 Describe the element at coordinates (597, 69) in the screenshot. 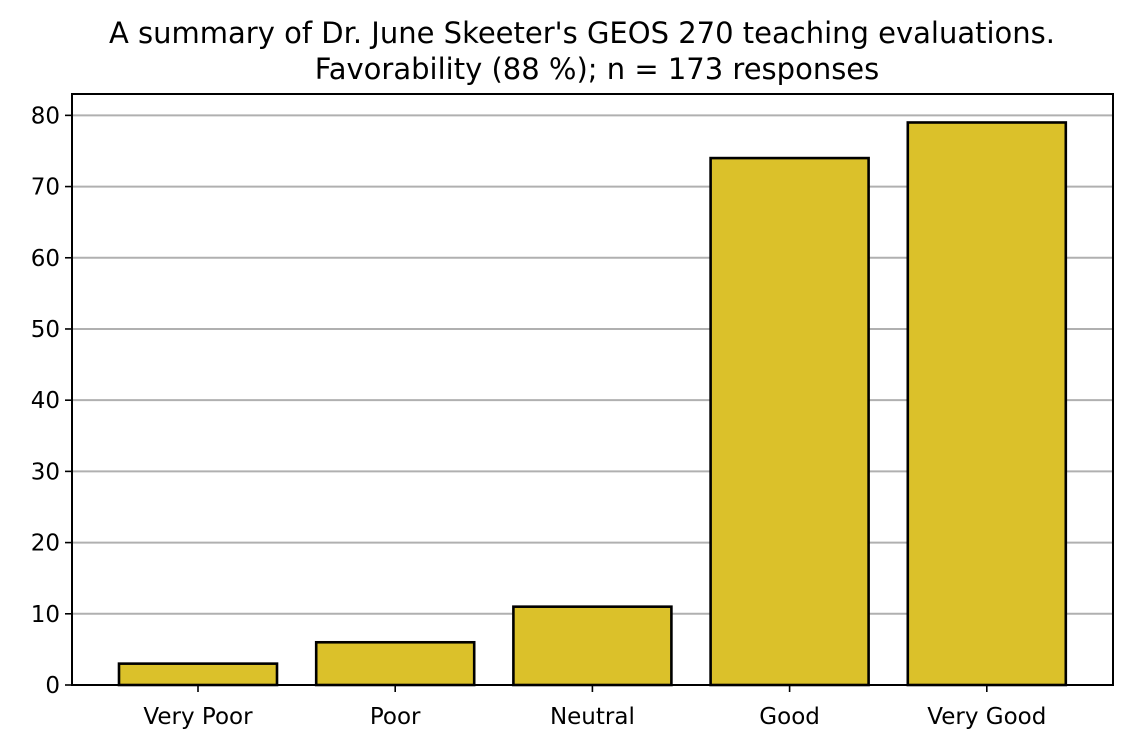

I see `chart-subtitle: Favorability (88 %); n = 173 responses` at that location.